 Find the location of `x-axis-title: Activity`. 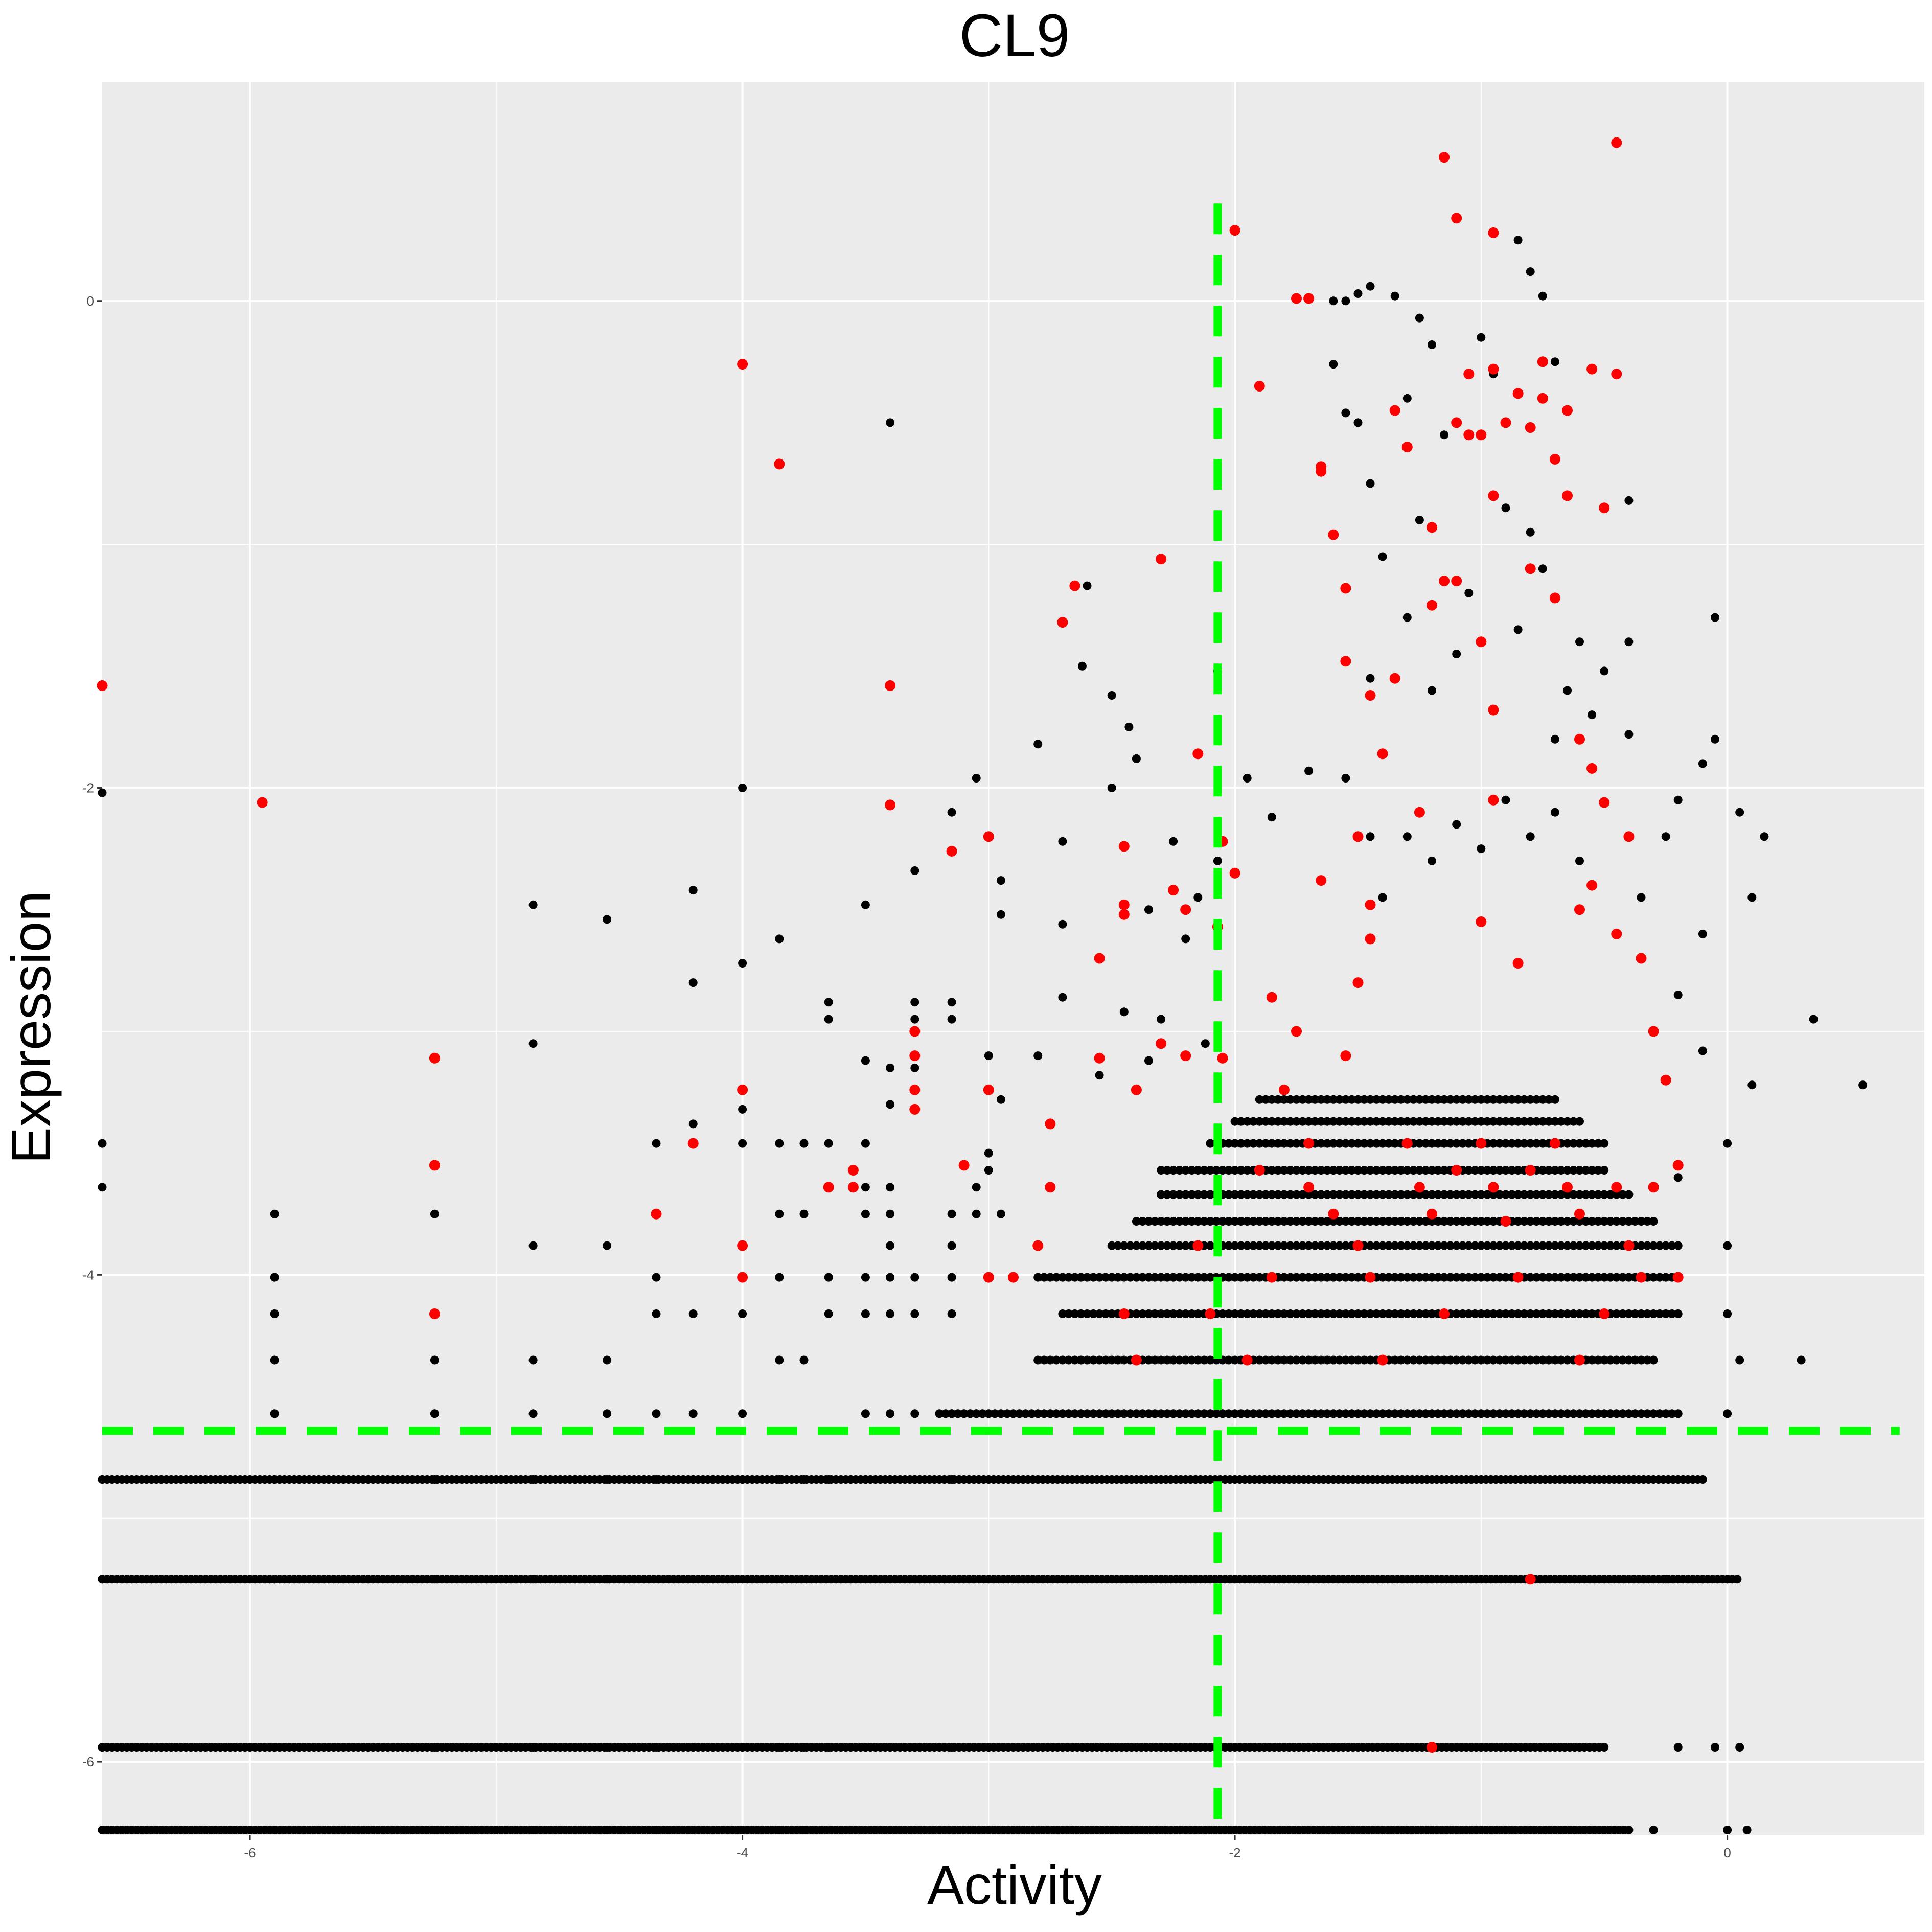

x-axis-title: Activity is located at coordinates (1014, 1885).